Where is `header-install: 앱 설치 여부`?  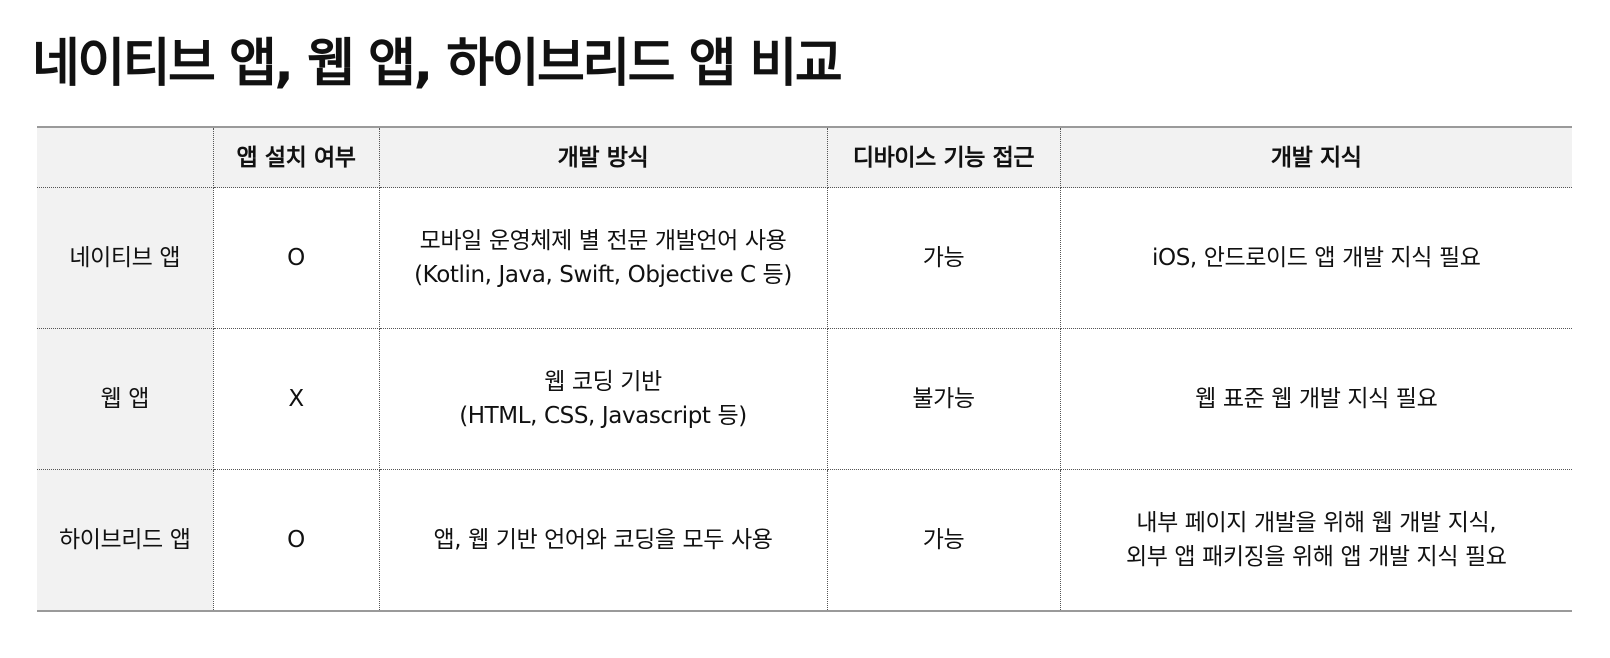
header-install: 앱 설치 여부 is located at coordinates (296, 157).